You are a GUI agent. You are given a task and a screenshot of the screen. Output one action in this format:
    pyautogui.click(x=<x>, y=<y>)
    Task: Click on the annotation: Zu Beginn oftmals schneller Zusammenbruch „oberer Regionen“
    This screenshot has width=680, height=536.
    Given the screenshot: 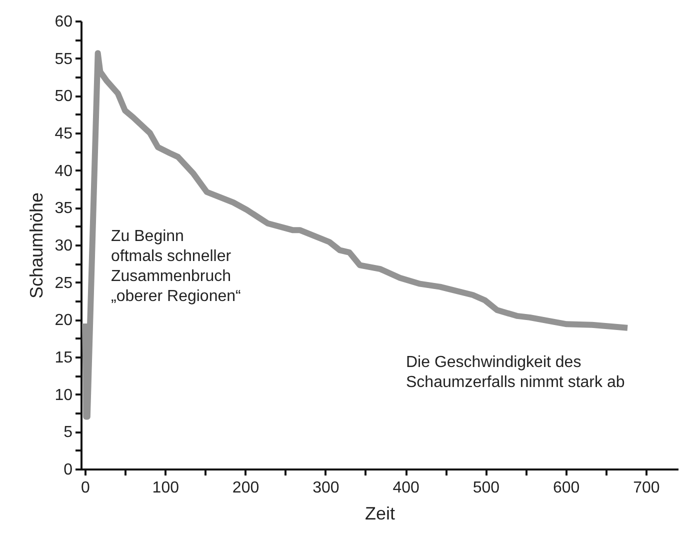 What is the action you would take?
    pyautogui.click(x=176, y=266)
    